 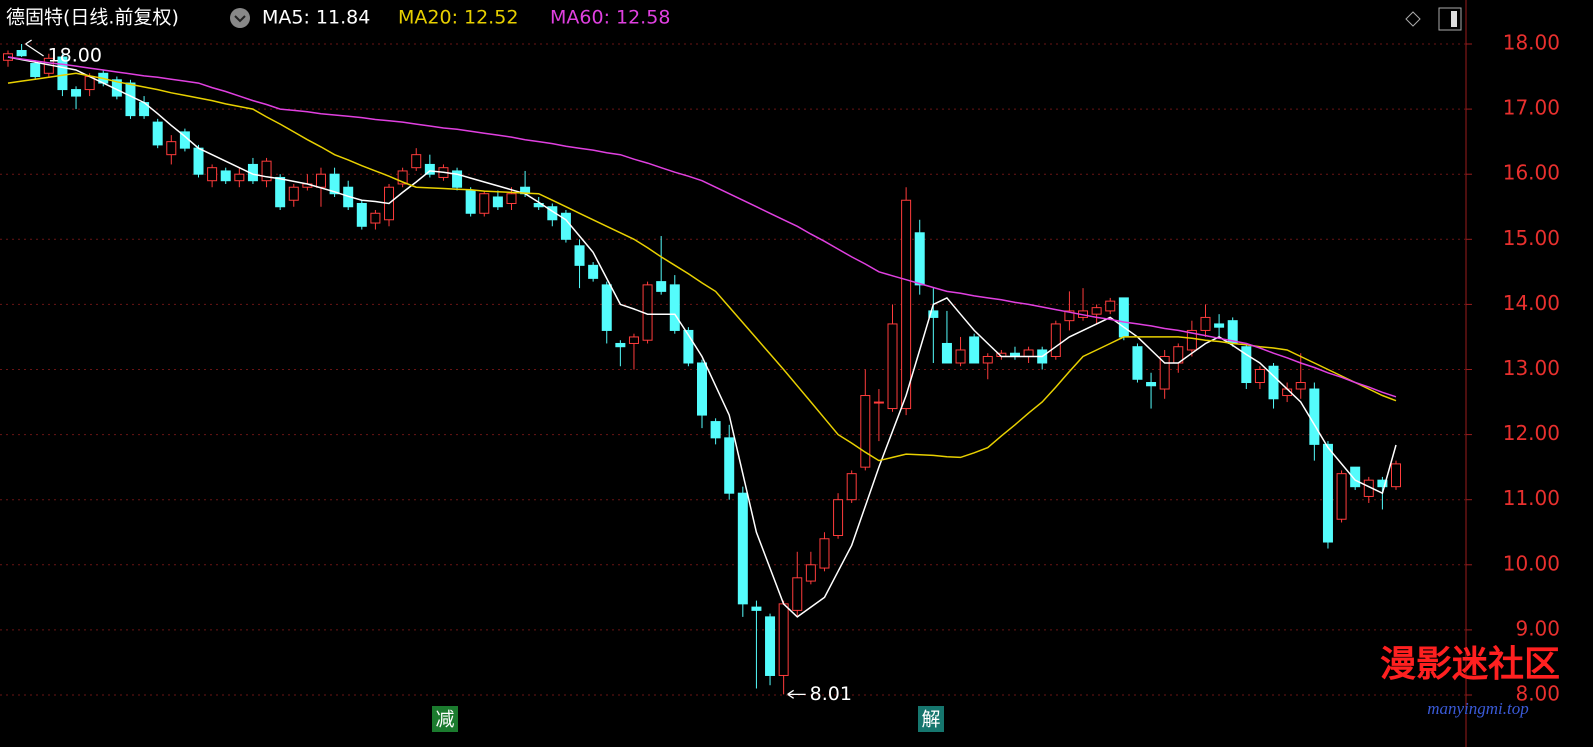 What do you see at coordinates (1454, 19) in the screenshot?
I see `panel-icon-bar` at bounding box center [1454, 19].